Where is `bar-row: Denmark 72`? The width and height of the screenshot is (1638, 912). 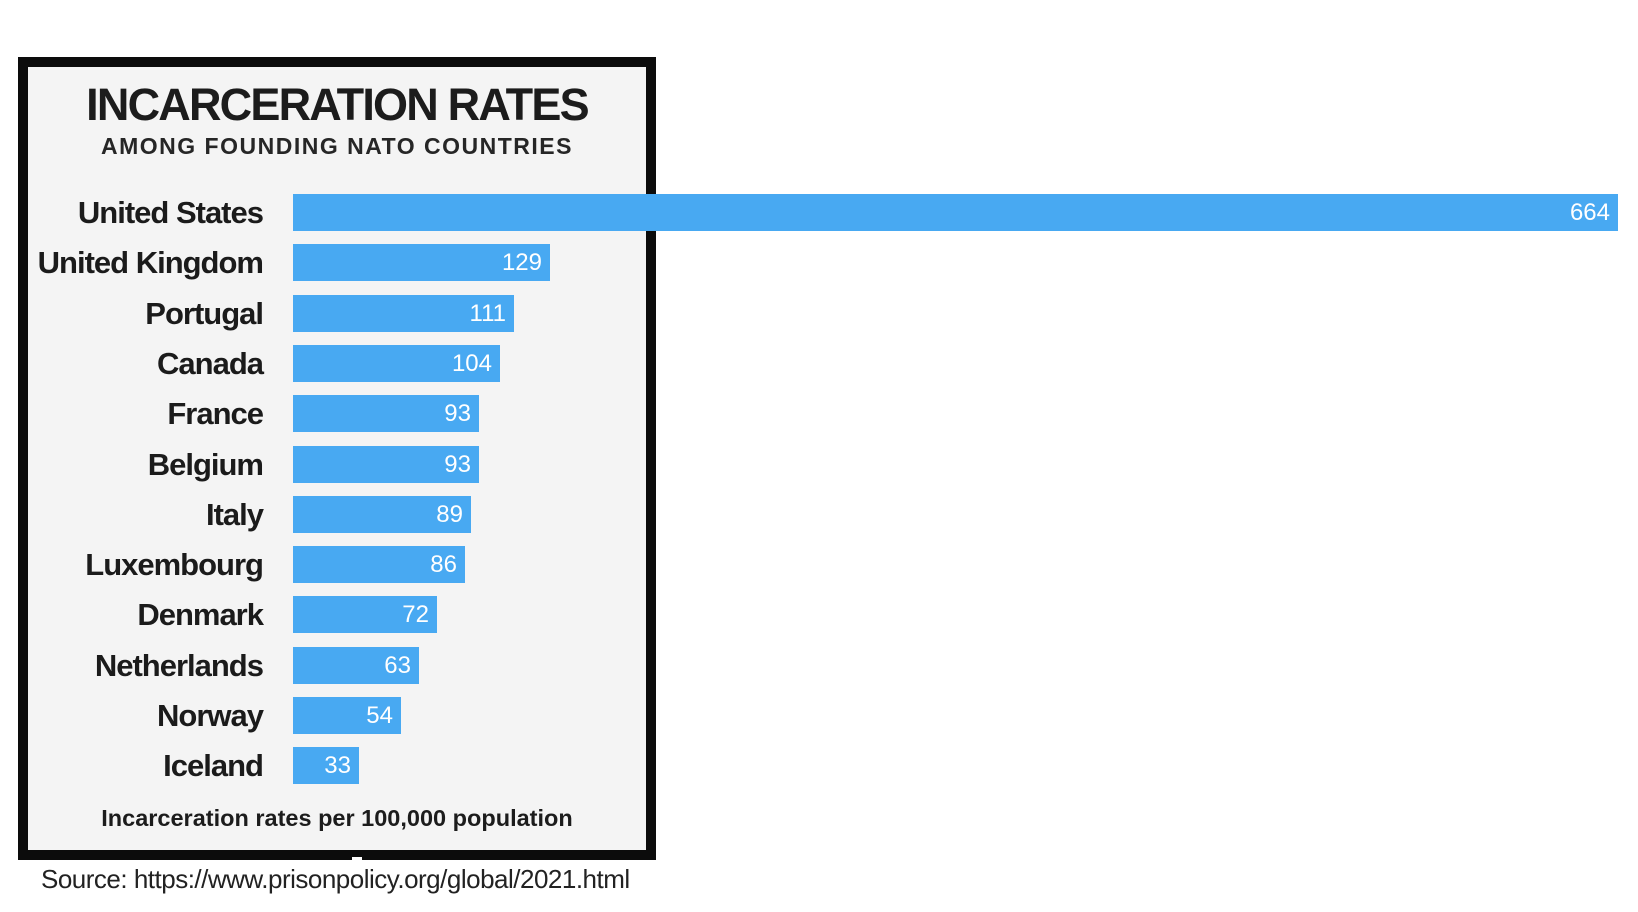
bar-row: Denmark 72 is located at coordinates (828, 614).